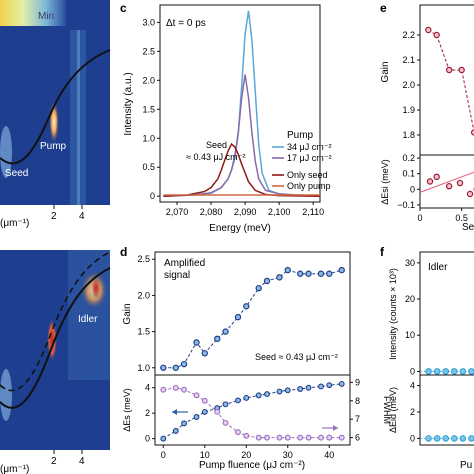 This screenshot has height=474, width=474. I want to click on panel-c-ytick-tick-label: 0.5, so click(148, 167).